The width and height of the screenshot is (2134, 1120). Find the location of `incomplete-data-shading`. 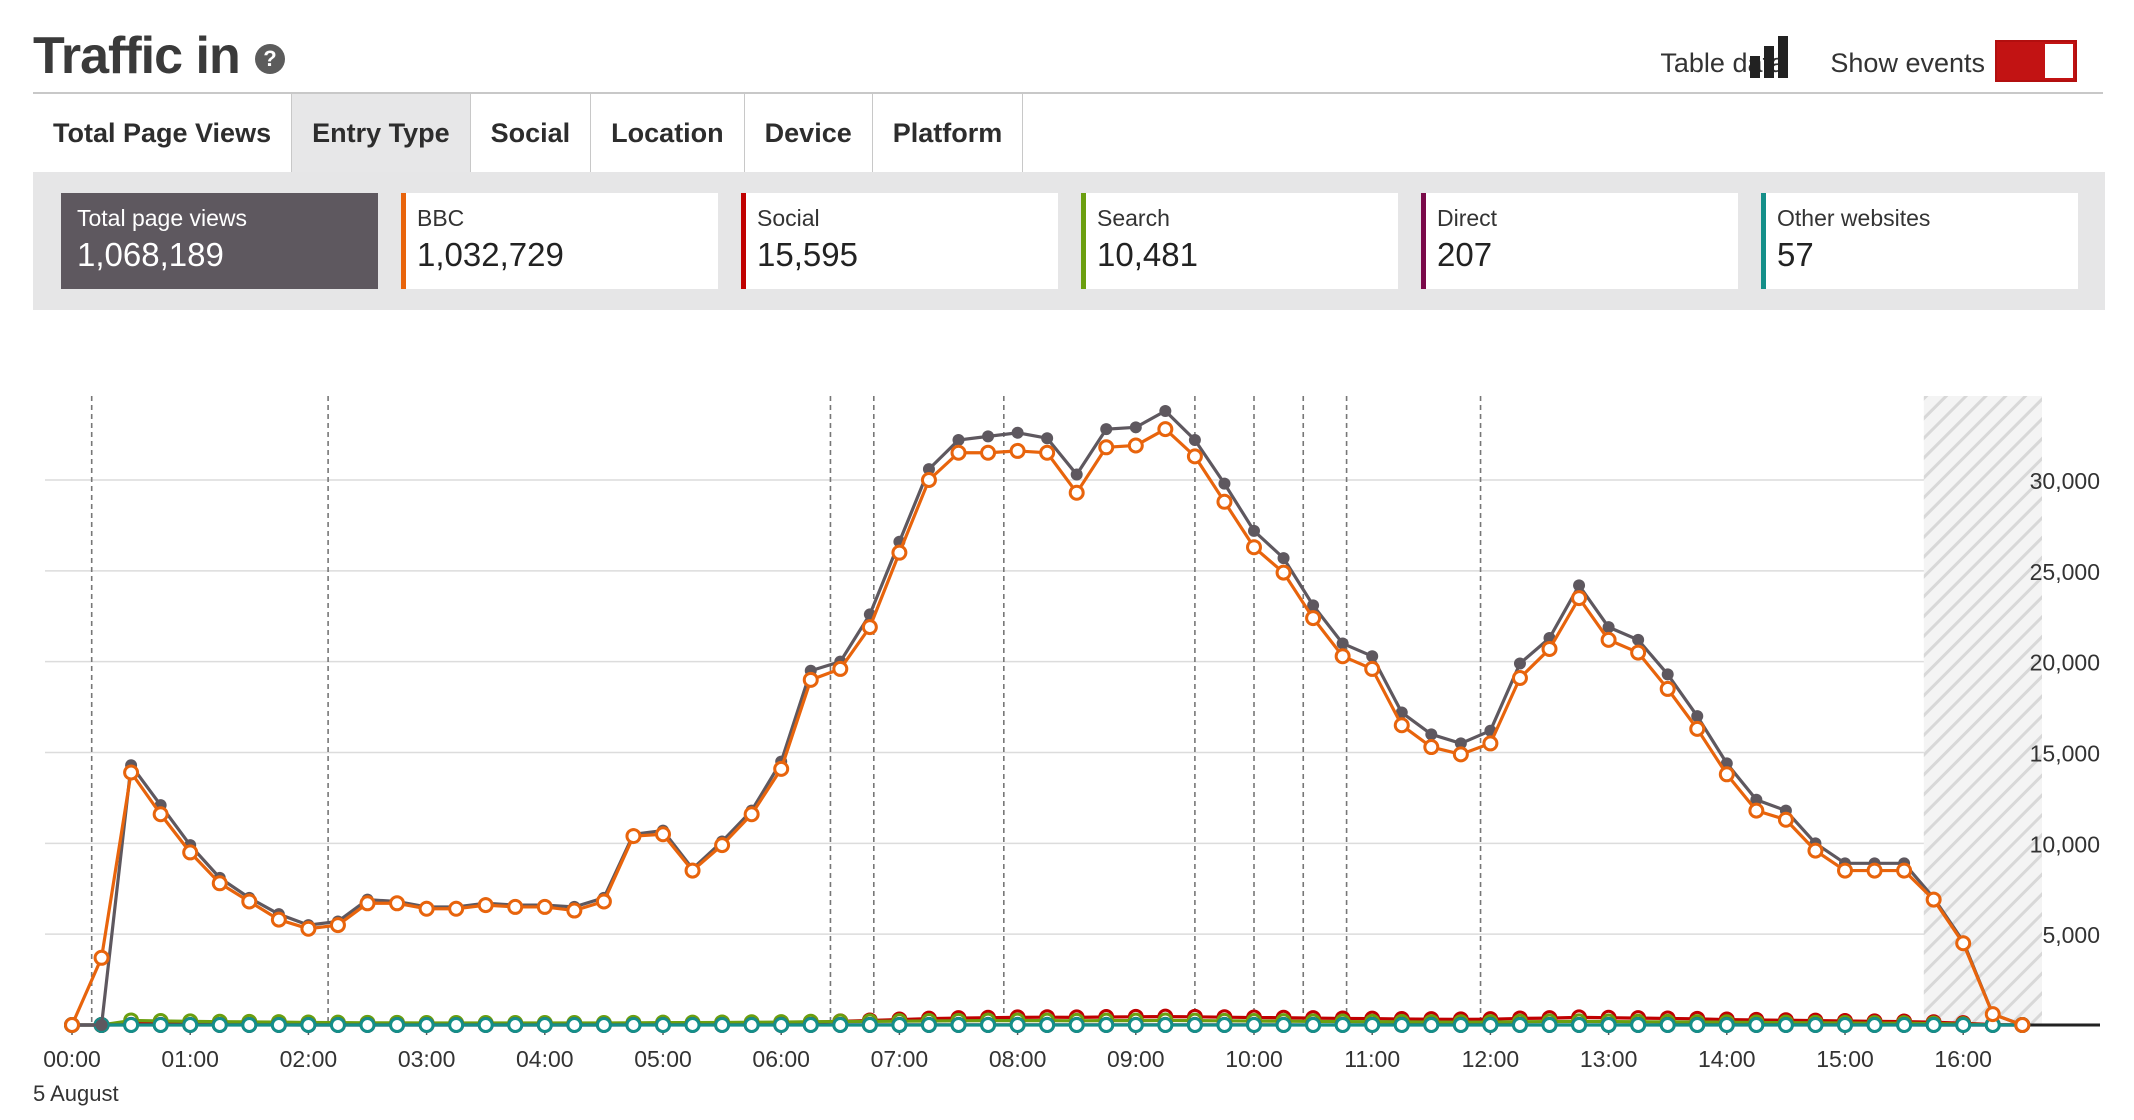

incomplete-data-shading is located at coordinates (1982, 710).